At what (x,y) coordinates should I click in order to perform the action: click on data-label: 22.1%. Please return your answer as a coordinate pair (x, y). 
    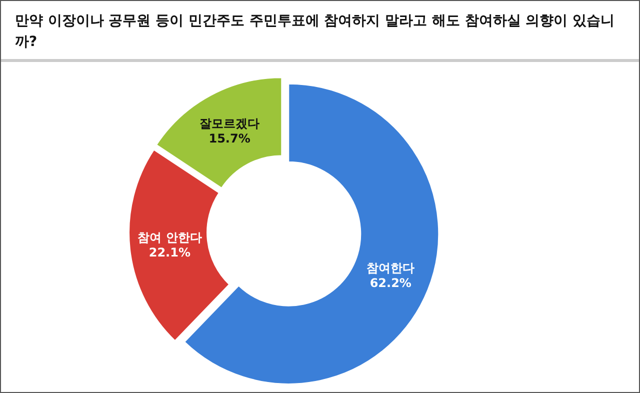
    Looking at the image, I should click on (169, 253).